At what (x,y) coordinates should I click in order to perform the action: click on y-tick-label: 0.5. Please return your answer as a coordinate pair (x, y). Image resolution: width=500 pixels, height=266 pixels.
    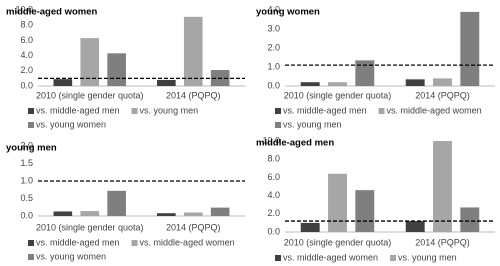
    Looking at the image, I should click on (26, 198).